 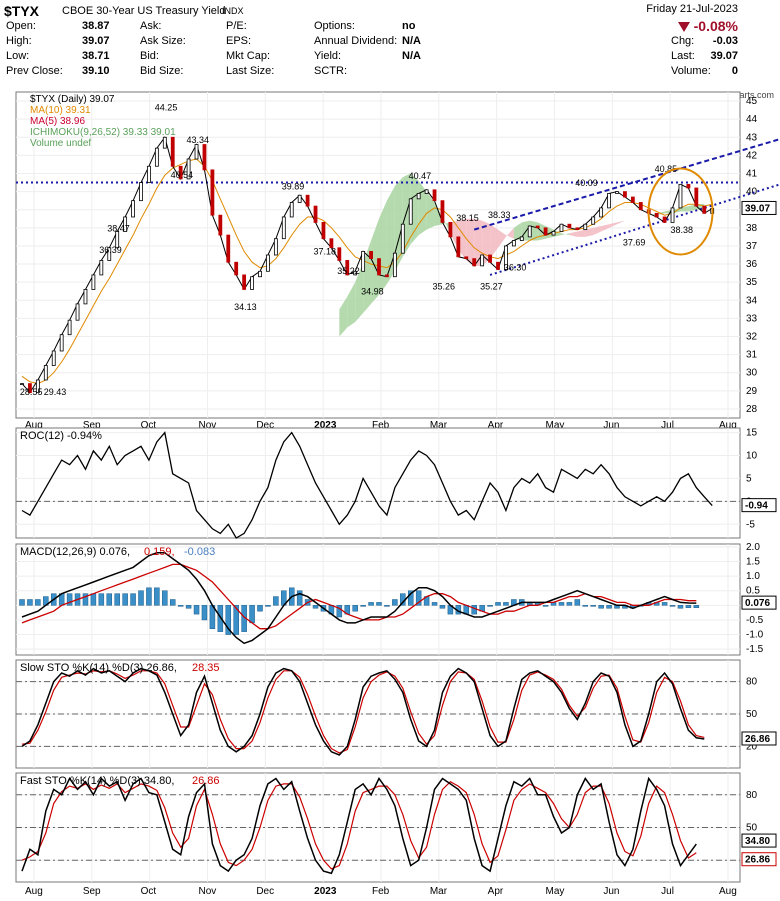 I want to click on value-volume: 0, so click(x=734, y=71).